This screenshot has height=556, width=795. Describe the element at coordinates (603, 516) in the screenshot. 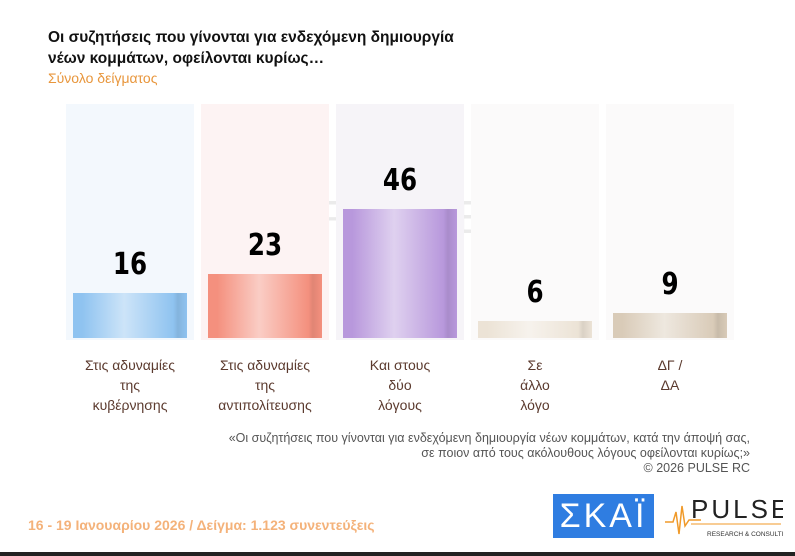

I see `skai-logo: ΣΚΑΪ` at that location.